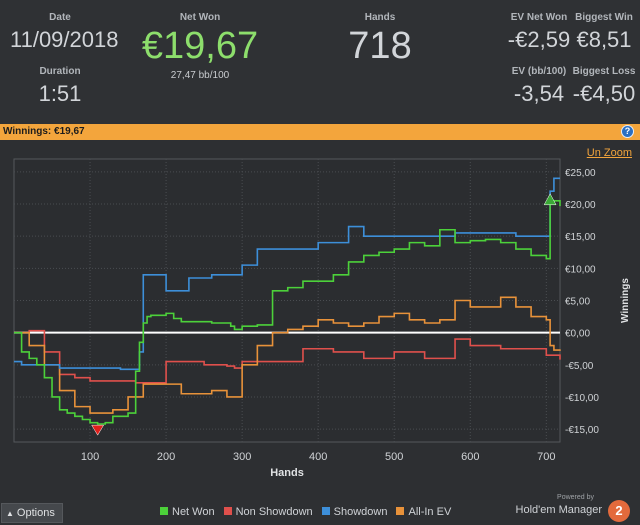  Describe the element at coordinates (35, 513) in the screenshot. I see `options-label: Options` at that location.